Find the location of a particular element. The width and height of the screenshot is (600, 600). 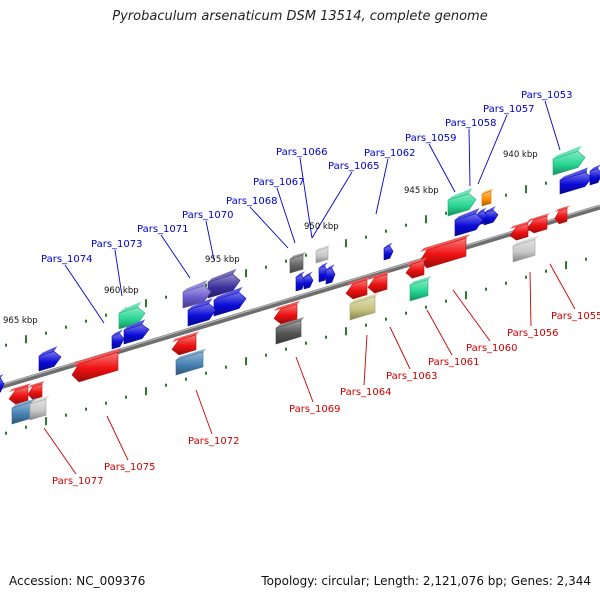

gene-label: Pars_1056 is located at coordinates (532, 333).